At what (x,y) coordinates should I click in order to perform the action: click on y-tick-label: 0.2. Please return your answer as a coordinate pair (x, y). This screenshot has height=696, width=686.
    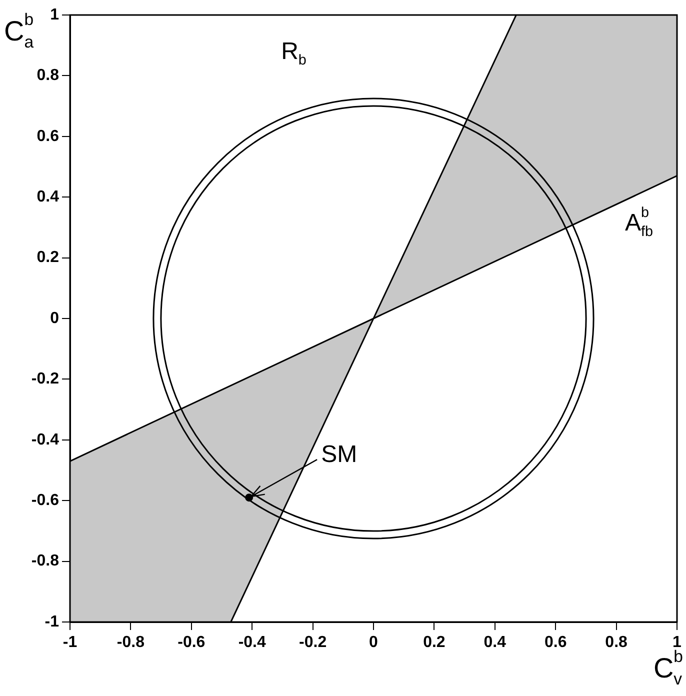
    Looking at the image, I should click on (48, 257).